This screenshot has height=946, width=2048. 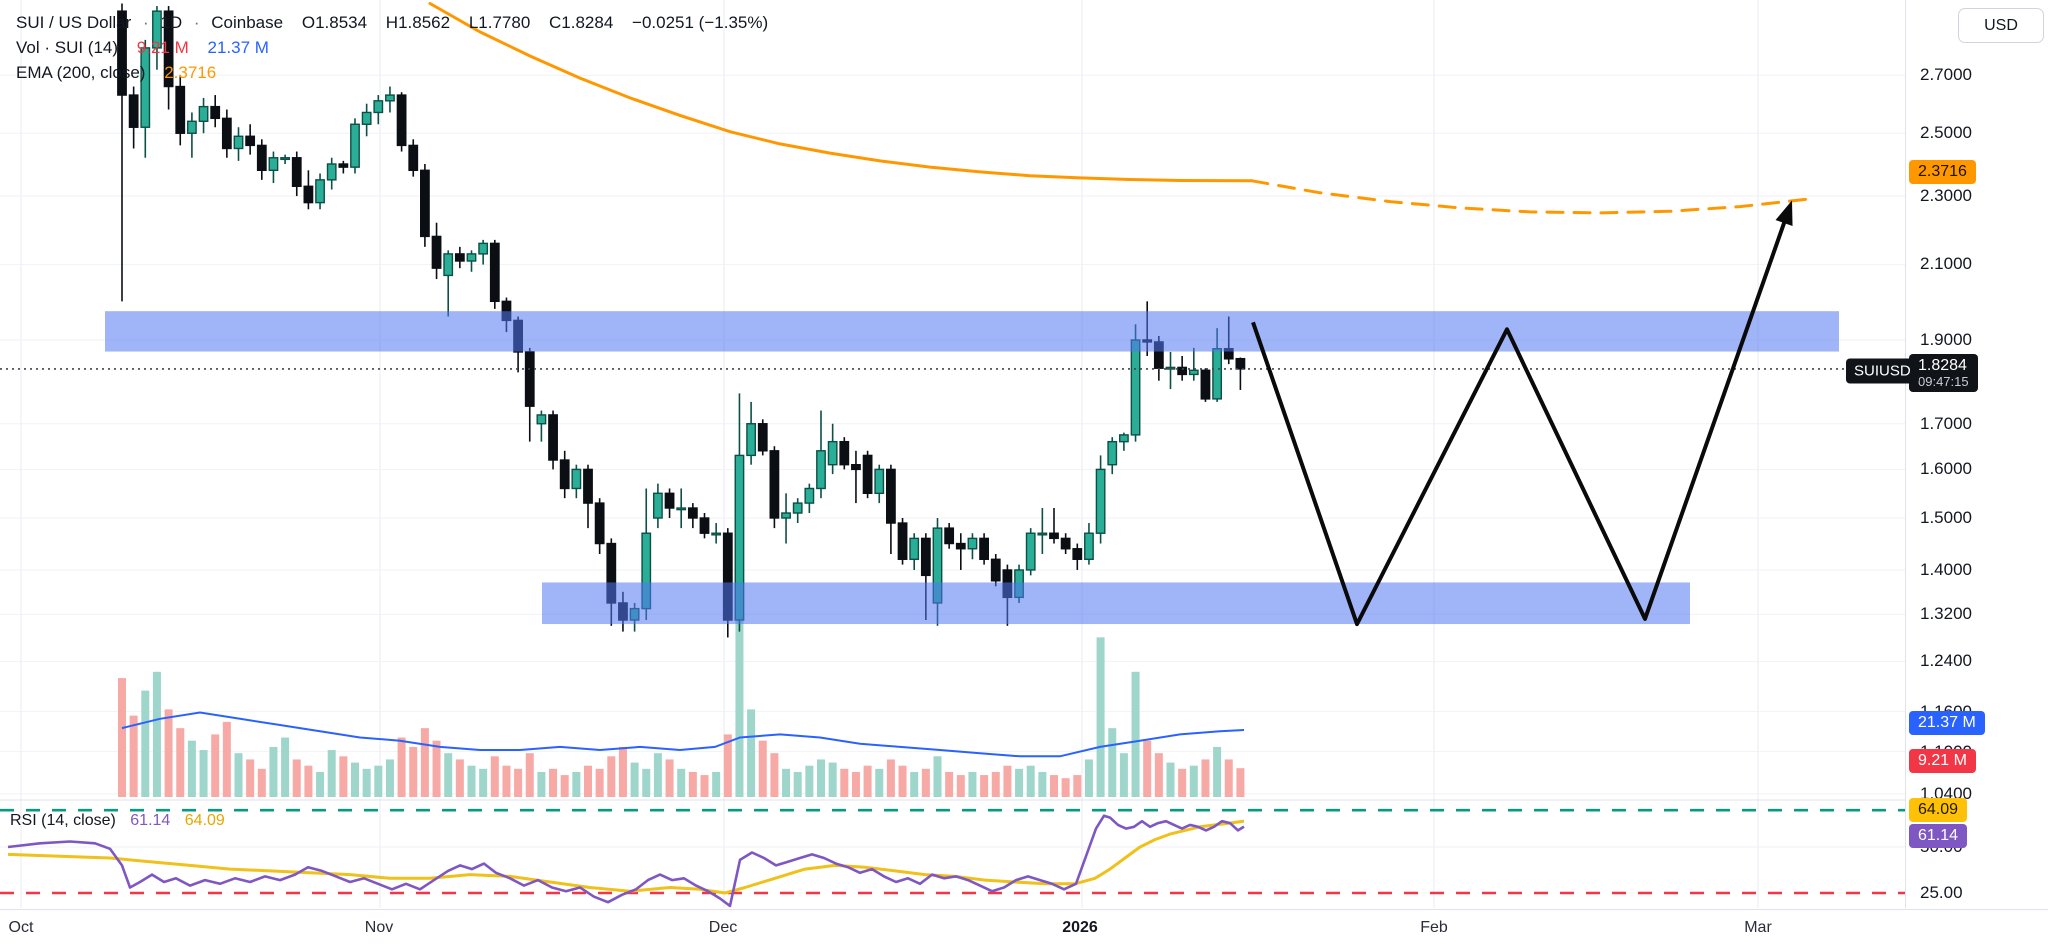 I want to click on support-zone, so click(x=1116, y=603).